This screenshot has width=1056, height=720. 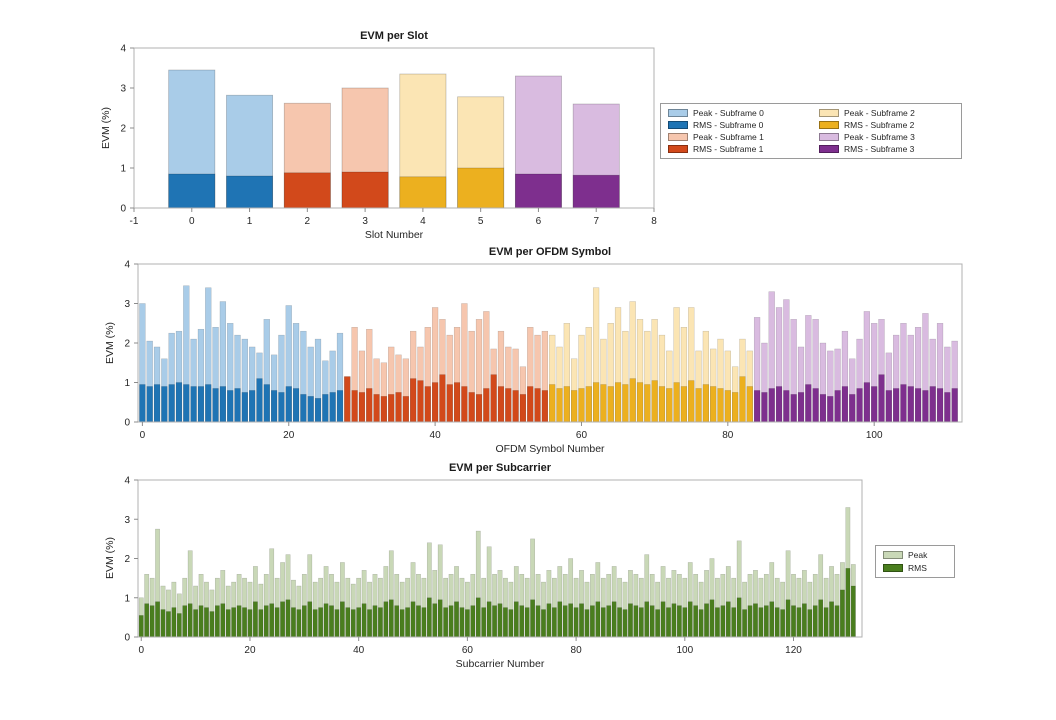 What do you see at coordinates (394, 235) in the screenshot?
I see `slot-chart-xlabel: Slot Number` at bounding box center [394, 235].